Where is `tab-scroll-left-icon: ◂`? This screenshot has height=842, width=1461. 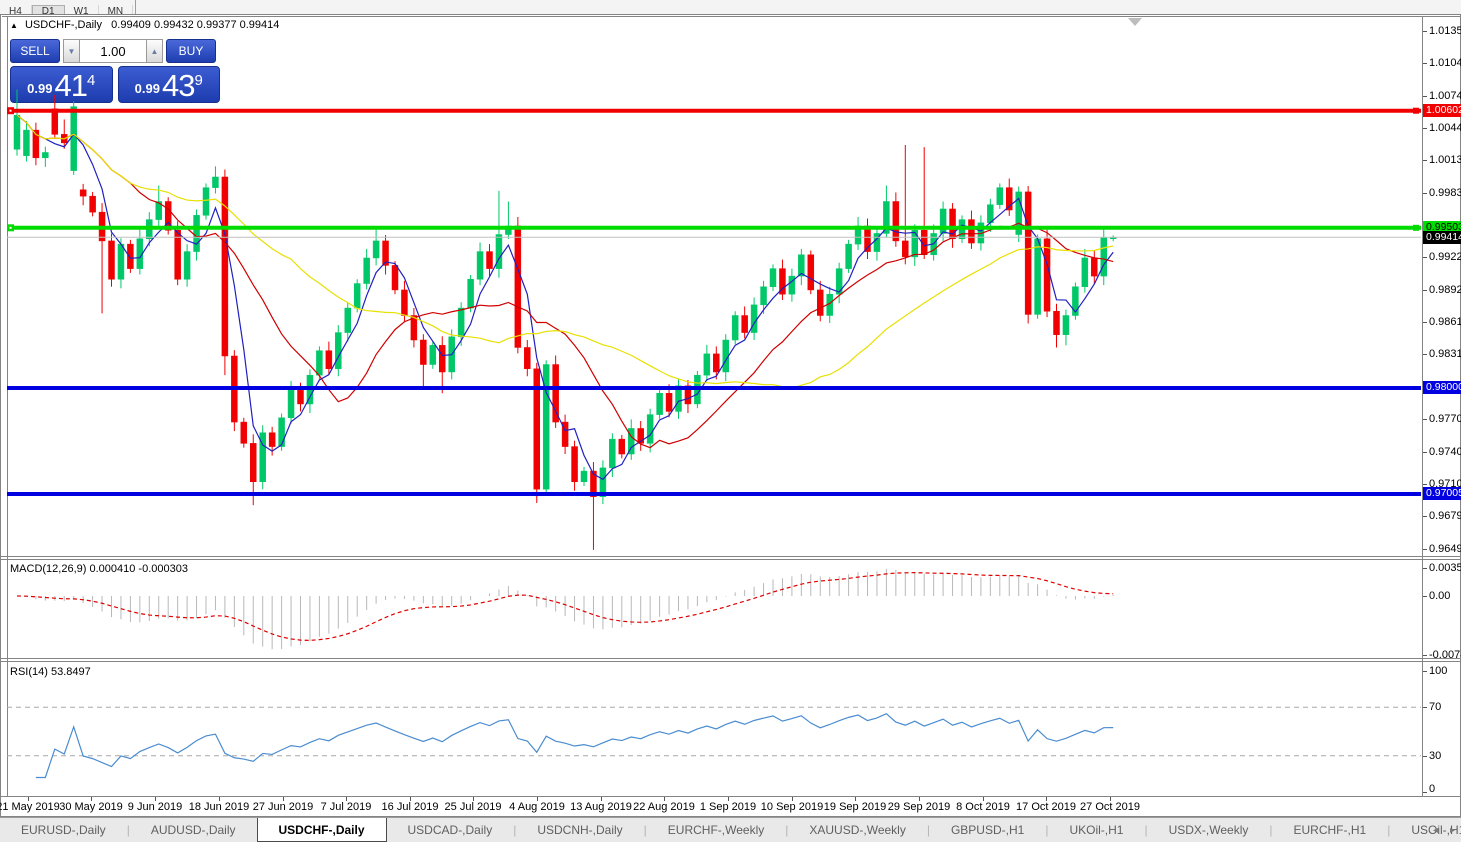
tab-scroll-left-icon: ◂ is located at coordinates (1435, 830).